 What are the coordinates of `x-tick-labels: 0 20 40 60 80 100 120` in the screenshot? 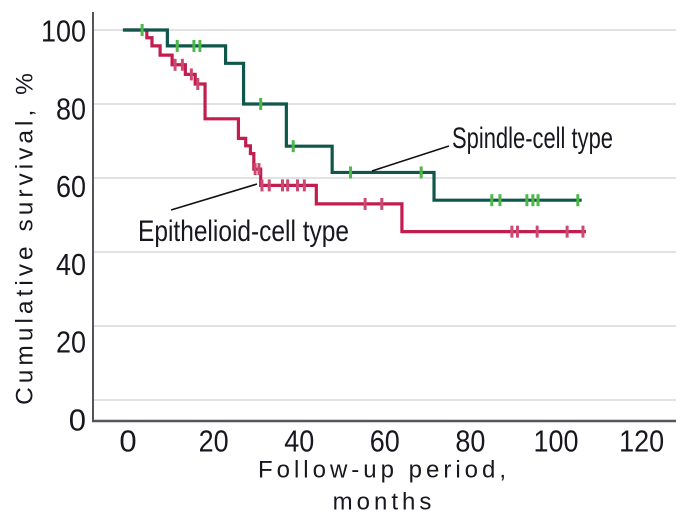 It's located at (391, 441).